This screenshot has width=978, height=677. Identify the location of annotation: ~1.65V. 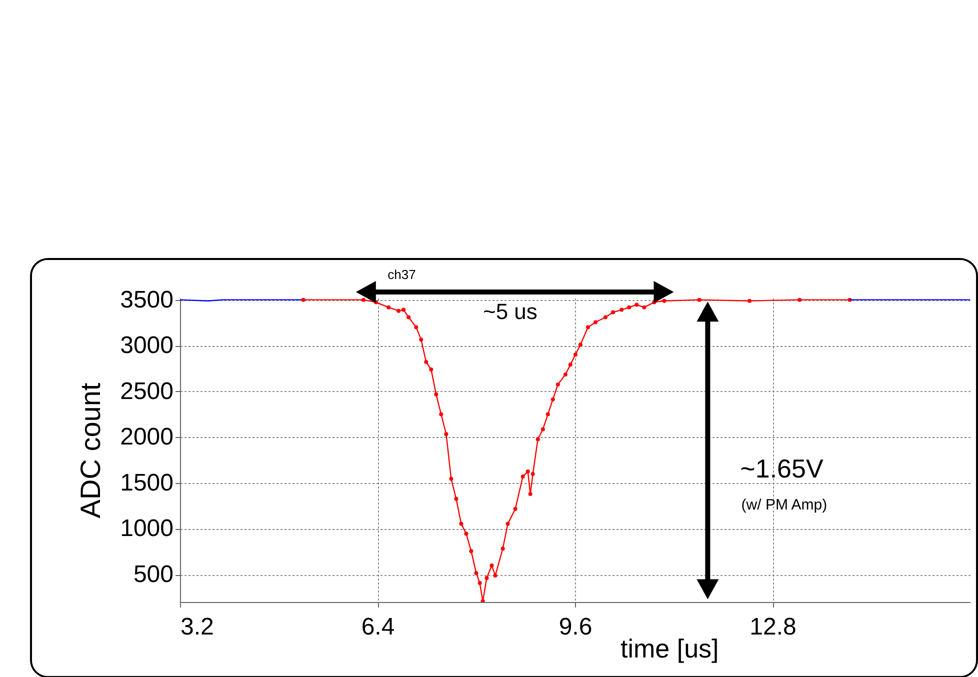
(782, 469).